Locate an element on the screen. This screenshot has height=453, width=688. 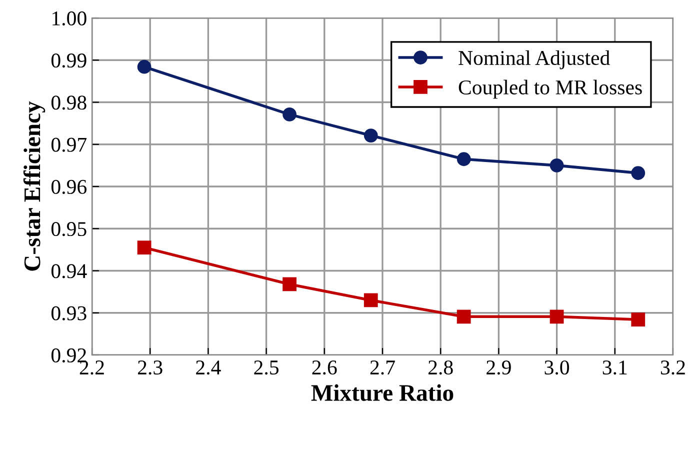
x-tick-label: 2.6 is located at coordinates (324, 367).